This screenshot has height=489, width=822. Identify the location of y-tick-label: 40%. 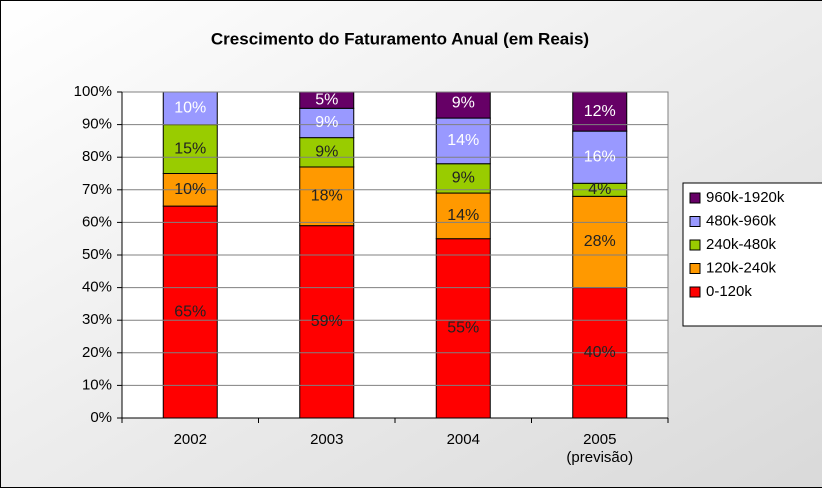
(97, 287).